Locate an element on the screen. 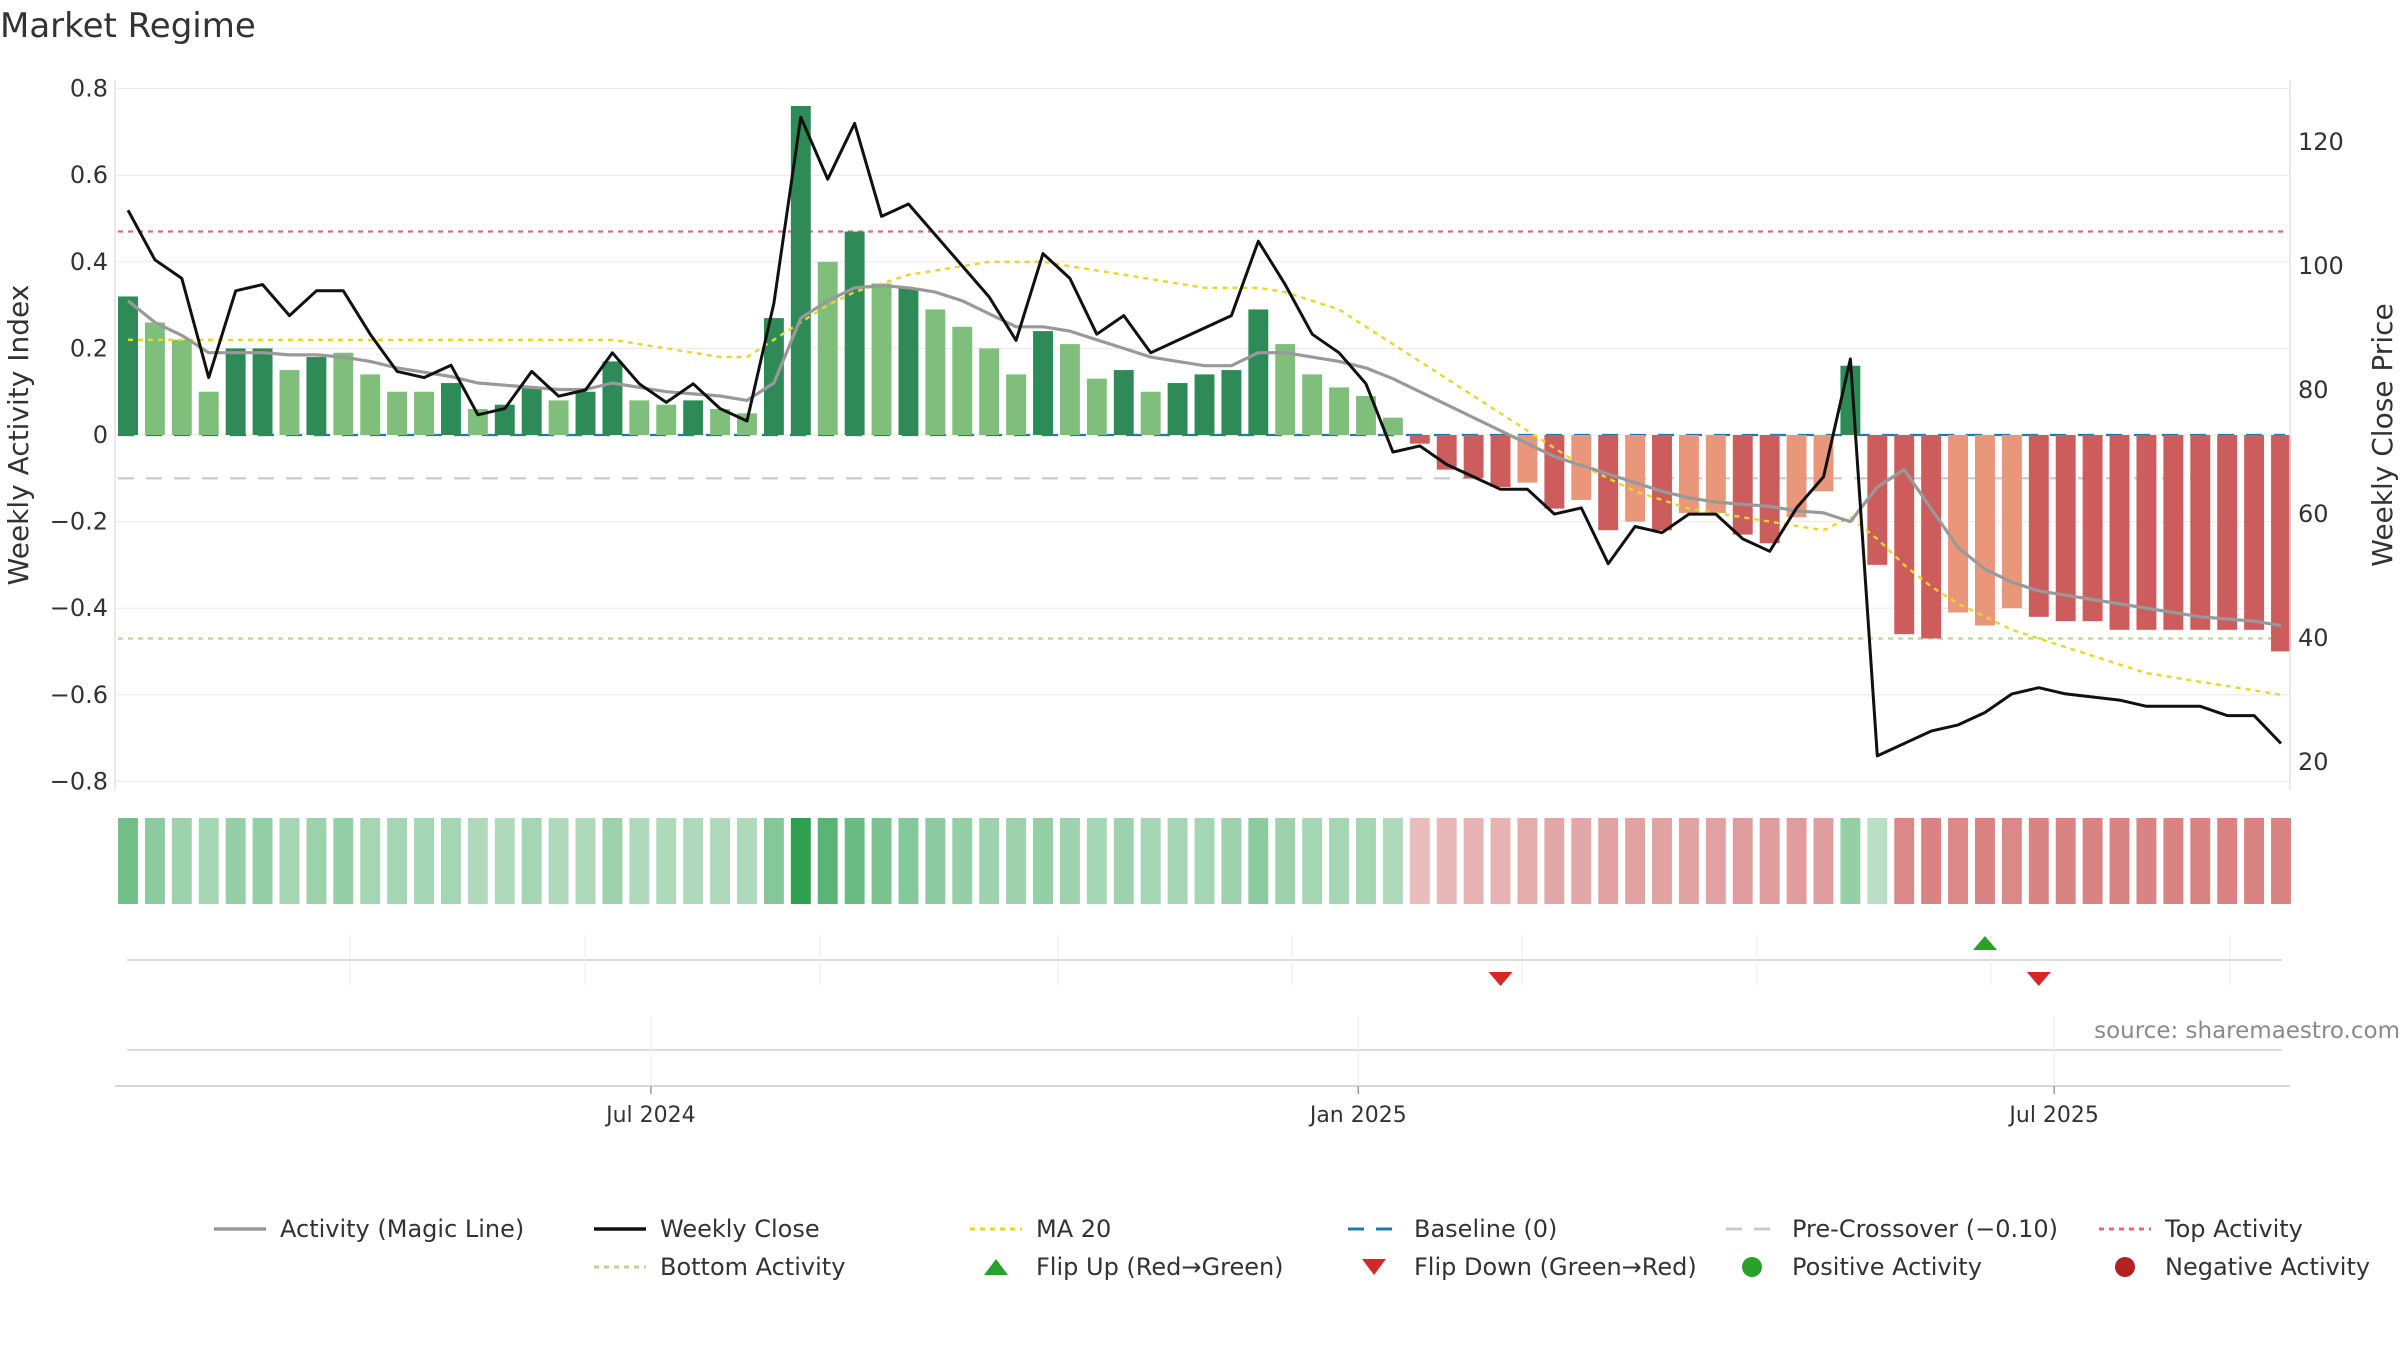 The width and height of the screenshot is (2400, 1350). legend-label: Baseline (0) is located at coordinates (1486, 1229).